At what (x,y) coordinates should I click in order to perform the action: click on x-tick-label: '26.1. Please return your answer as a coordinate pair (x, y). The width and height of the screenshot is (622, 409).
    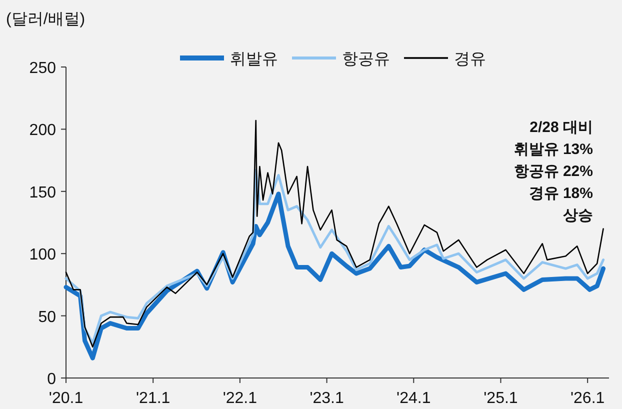
    Looking at the image, I should click on (587, 398).